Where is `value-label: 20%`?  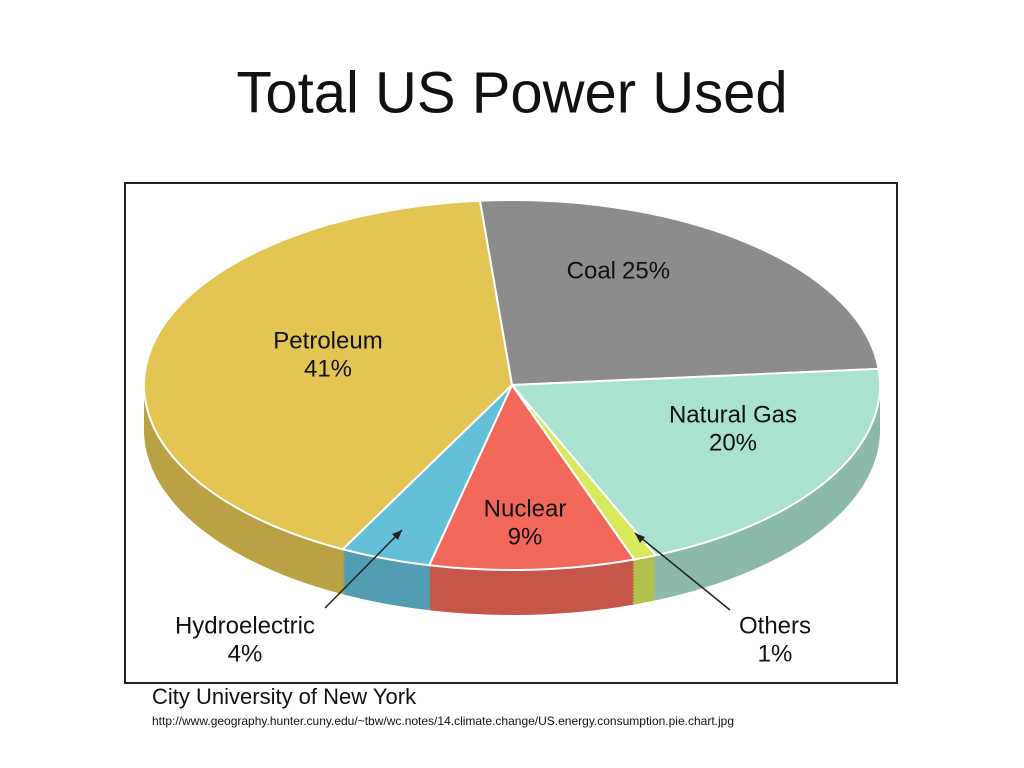 value-label: 20% is located at coordinates (733, 442).